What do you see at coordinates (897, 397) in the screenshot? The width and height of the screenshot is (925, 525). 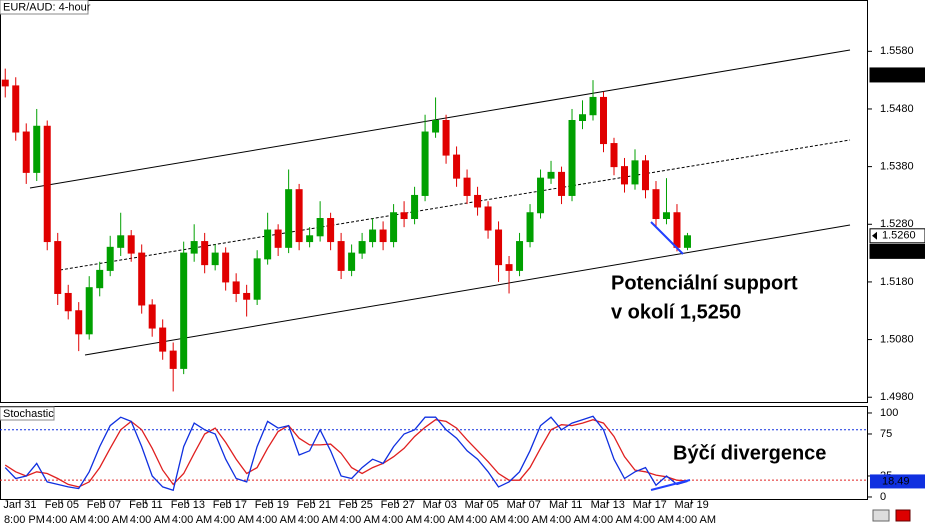 I see `y-tick-label: 1.4980` at bounding box center [897, 397].